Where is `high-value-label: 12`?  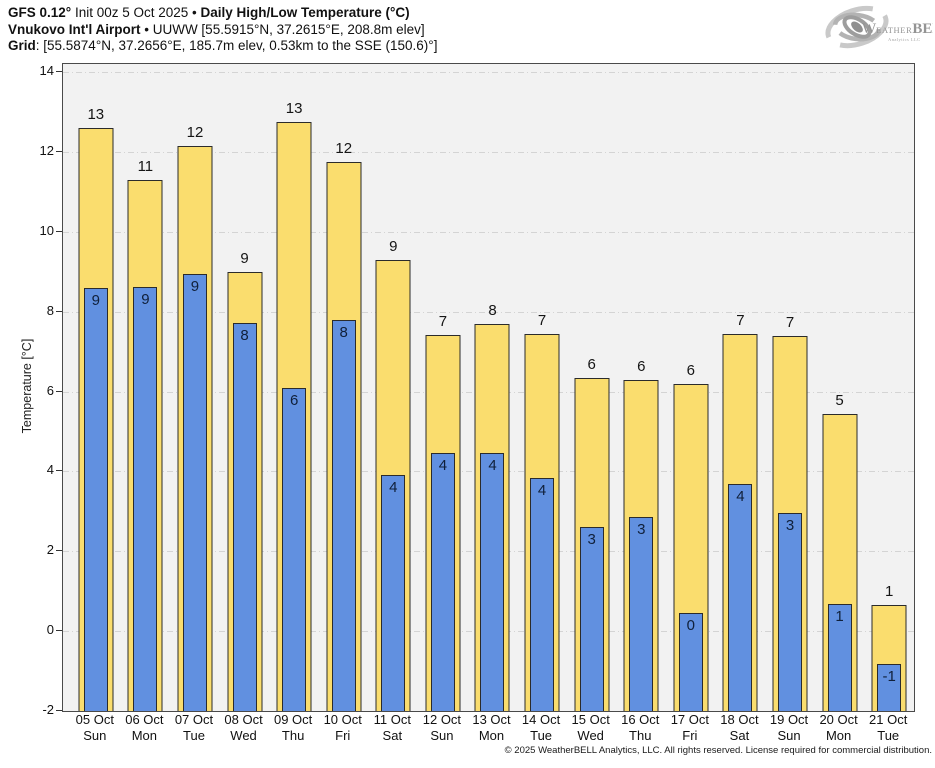 high-value-label: 12 is located at coordinates (195, 132).